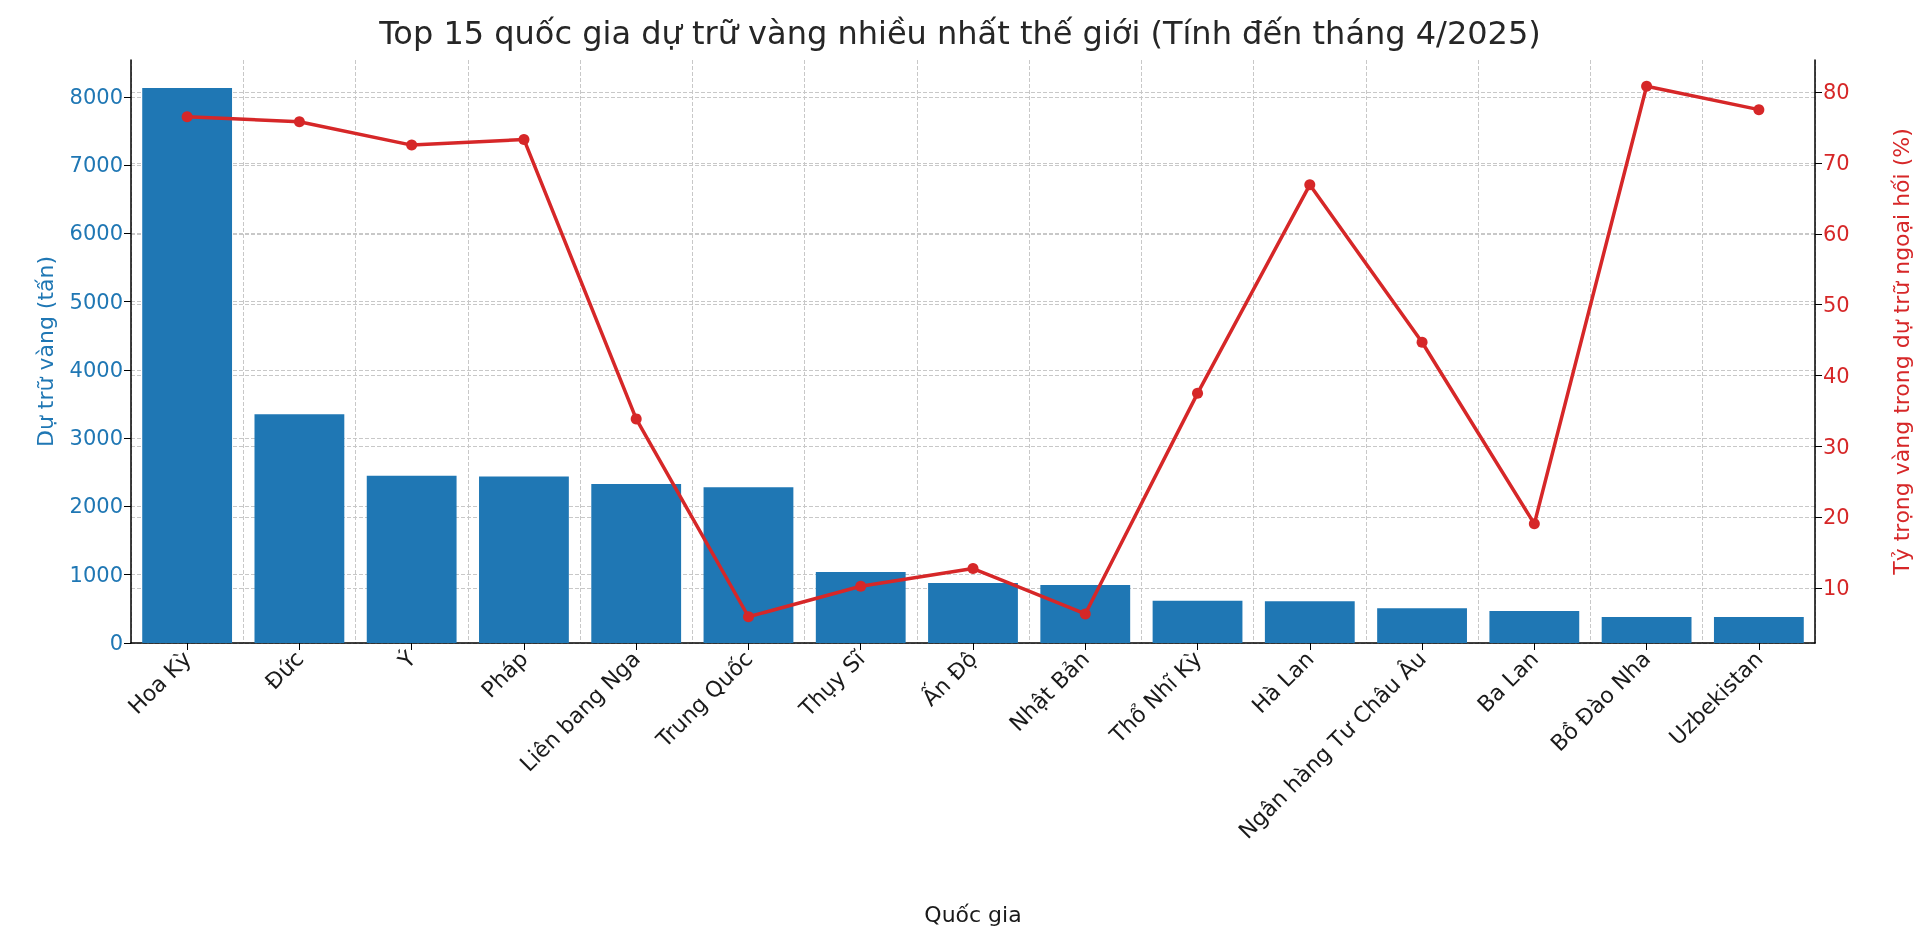  I want to click on y-tick-label: 8000, so click(96, 96).